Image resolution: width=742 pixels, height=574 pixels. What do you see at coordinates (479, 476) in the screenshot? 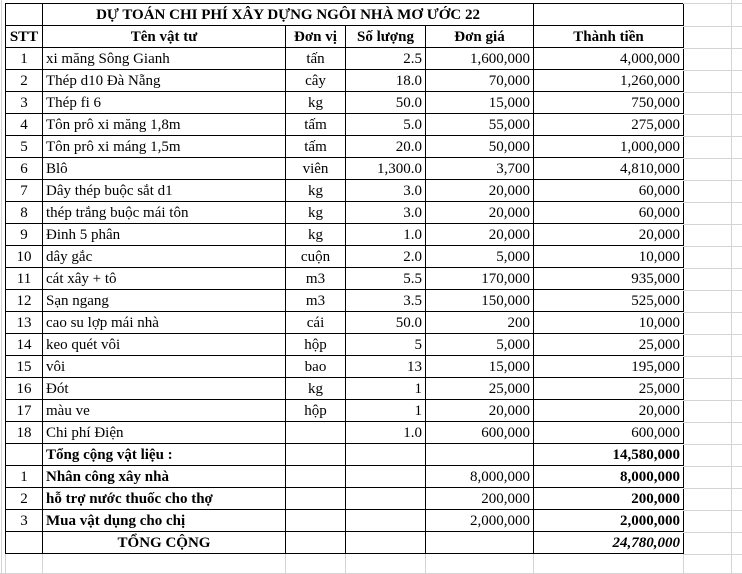
I see `cell-unit-price: 8,000,000` at bounding box center [479, 476].